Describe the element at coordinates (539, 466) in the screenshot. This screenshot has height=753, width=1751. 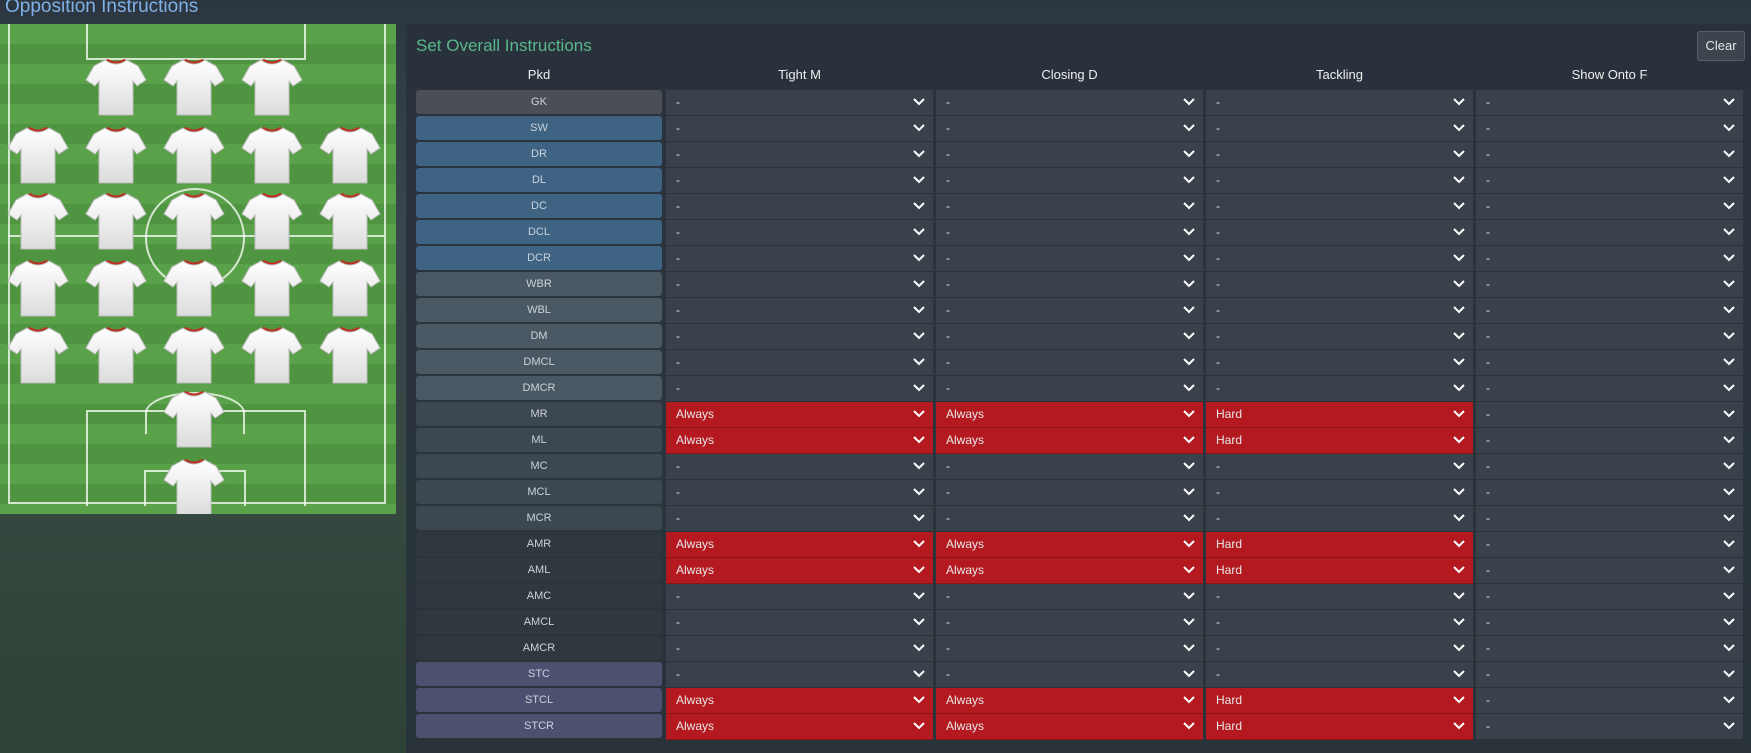
I see `position-label: MC` at that location.